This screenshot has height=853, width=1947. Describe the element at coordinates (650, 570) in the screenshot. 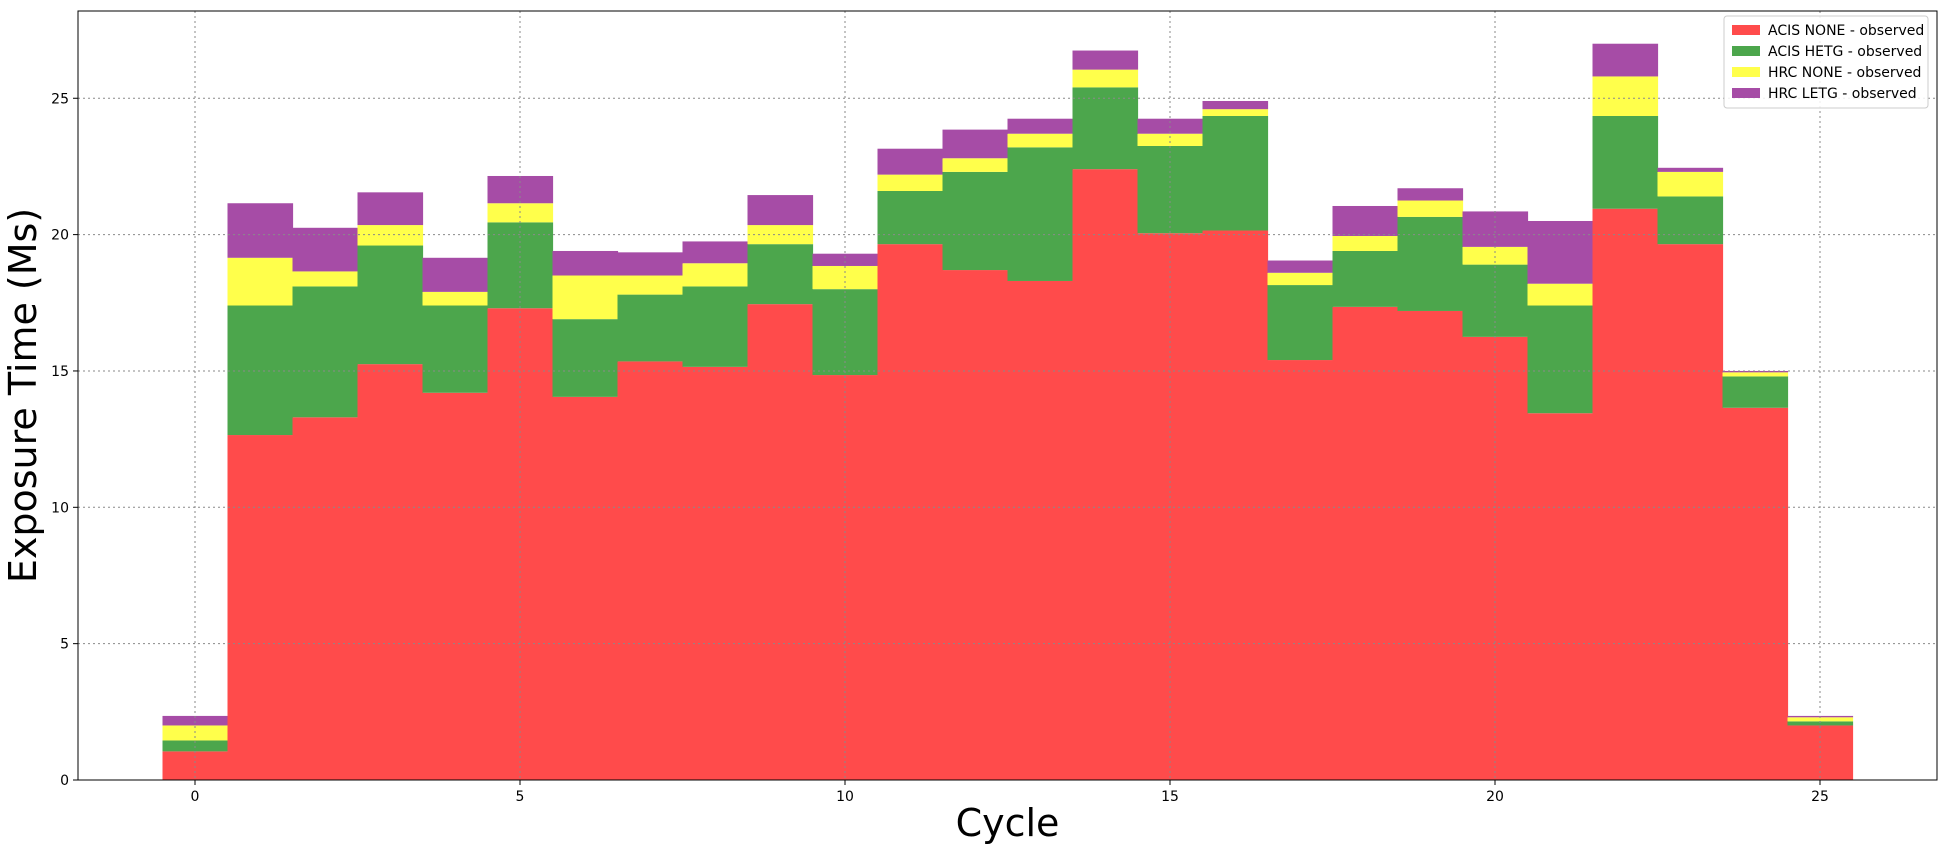

I see `bar-segment-s0-c7` at that location.